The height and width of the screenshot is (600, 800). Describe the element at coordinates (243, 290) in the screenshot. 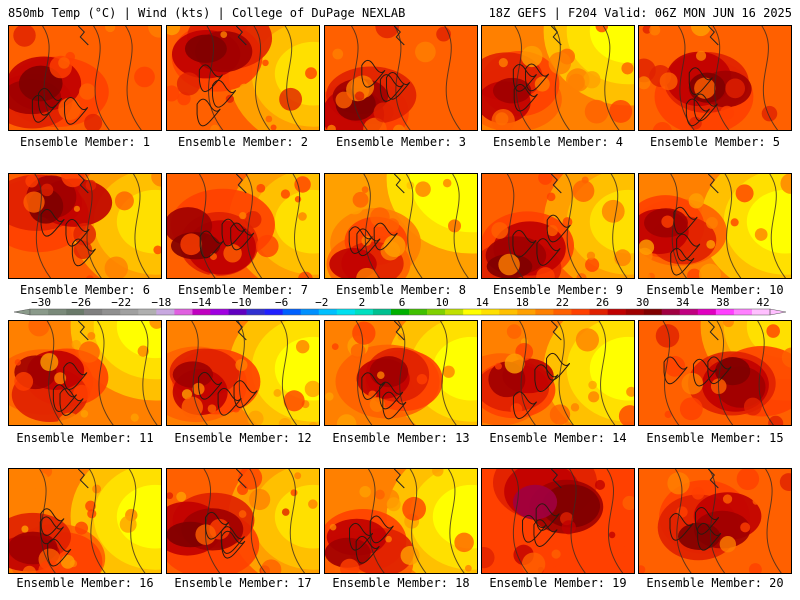

I see `ensemble-member-label: Ensemble Member: 7` at that location.